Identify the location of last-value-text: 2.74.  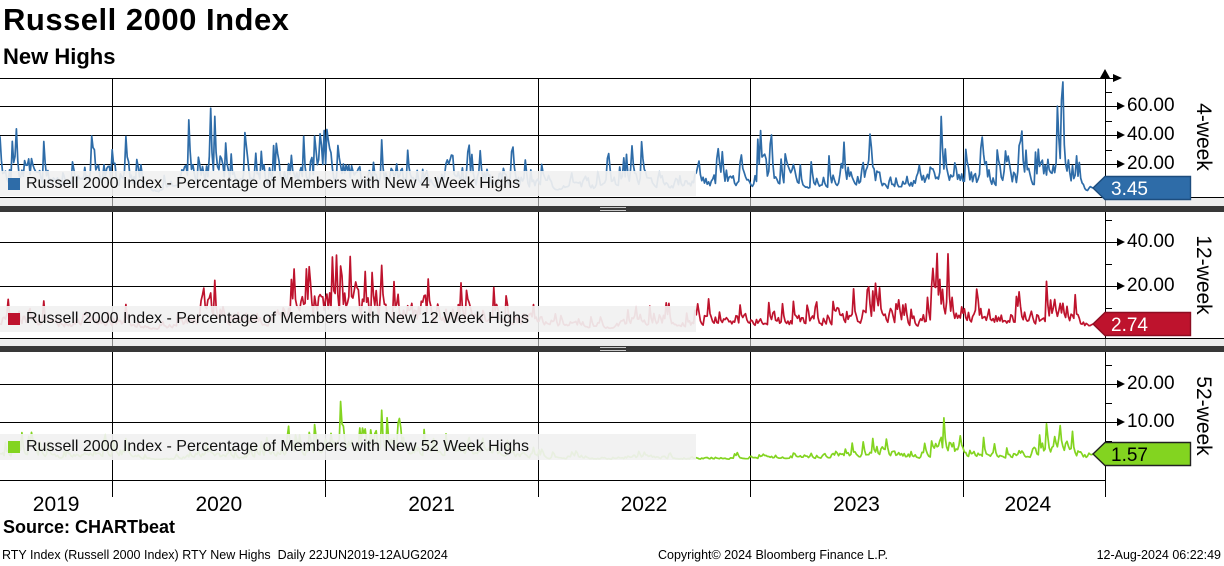
(1129, 325).